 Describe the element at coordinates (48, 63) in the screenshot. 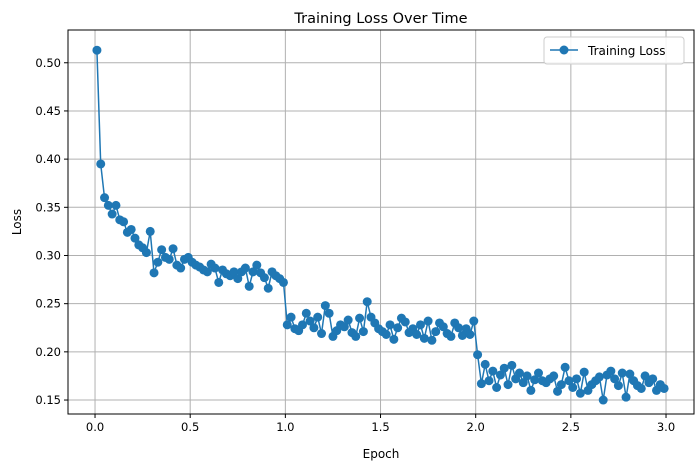

I see `y-tick-label: 0.50` at that location.